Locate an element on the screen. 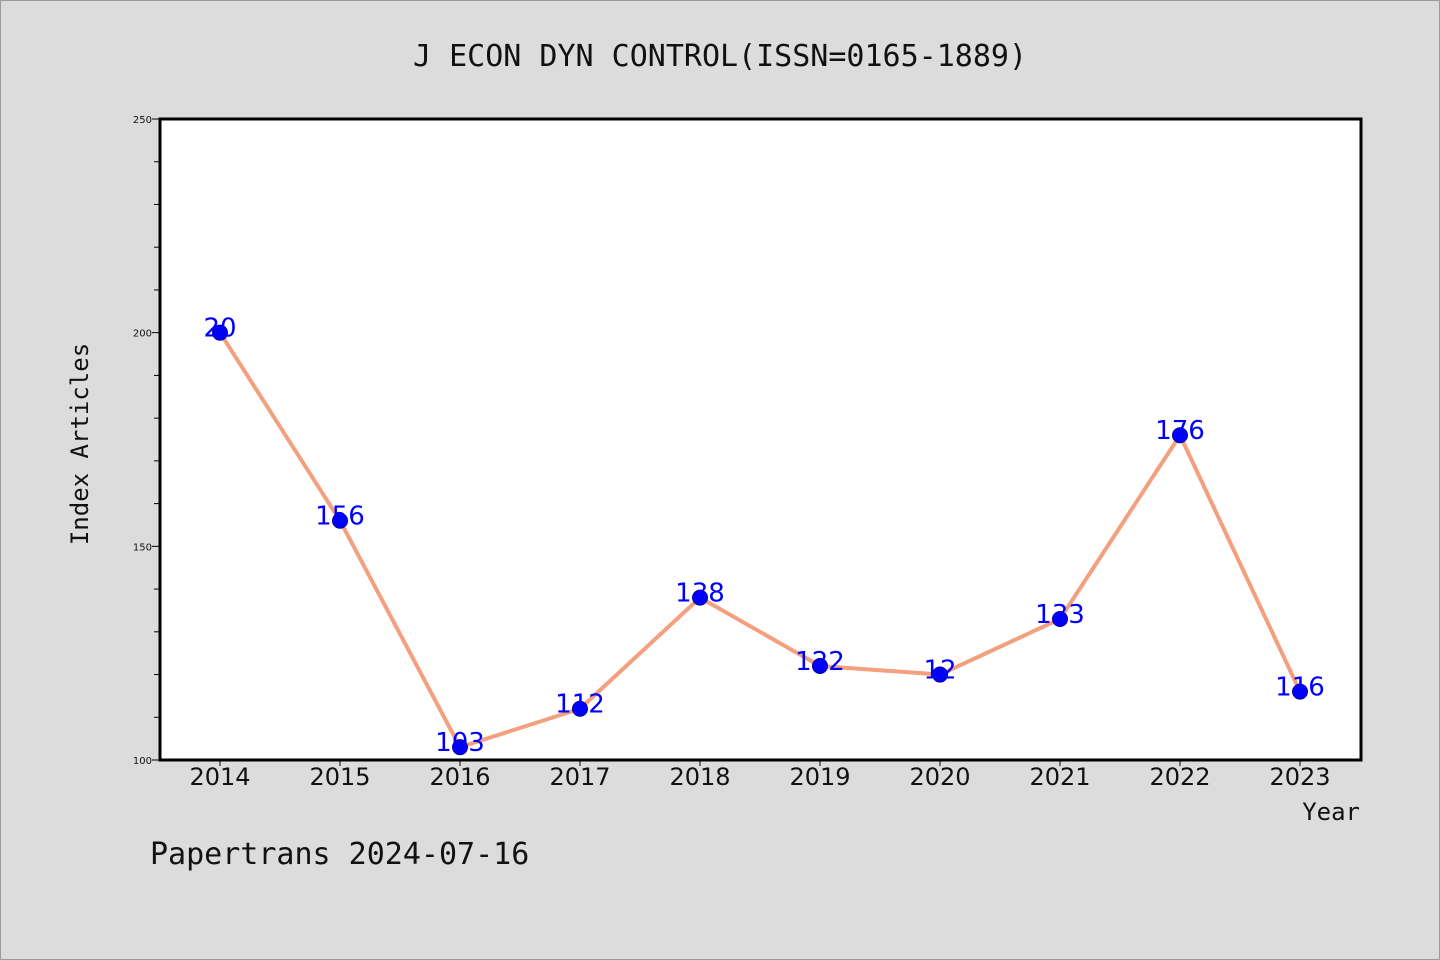 The image size is (1440, 960). data-label: 20 is located at coordinates (219, 329).